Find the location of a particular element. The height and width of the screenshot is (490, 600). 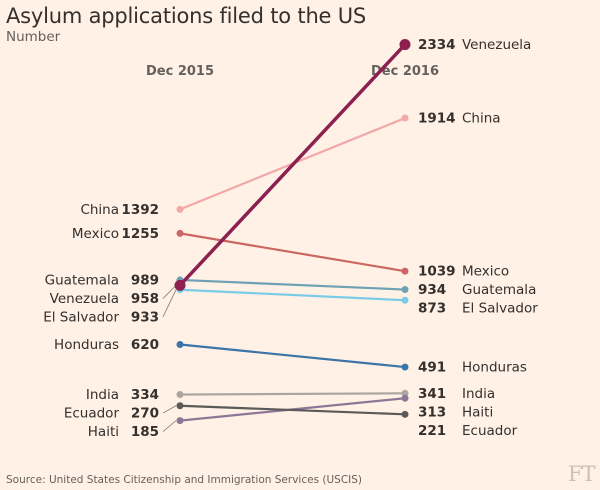

right-label-honduras: Honduras is located at coordinates (494, 368).